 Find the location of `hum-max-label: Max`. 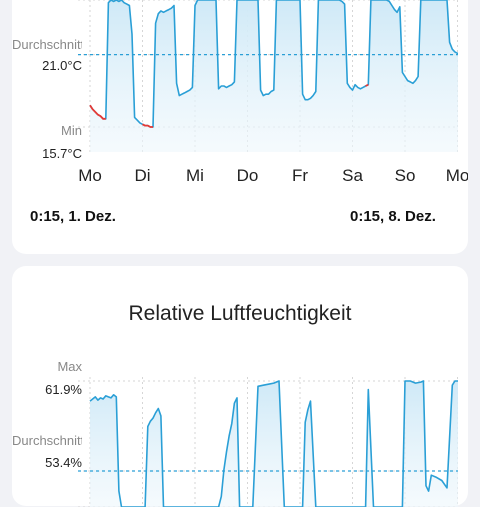

hum-max-label: Max is located at coordinates (69, 366).